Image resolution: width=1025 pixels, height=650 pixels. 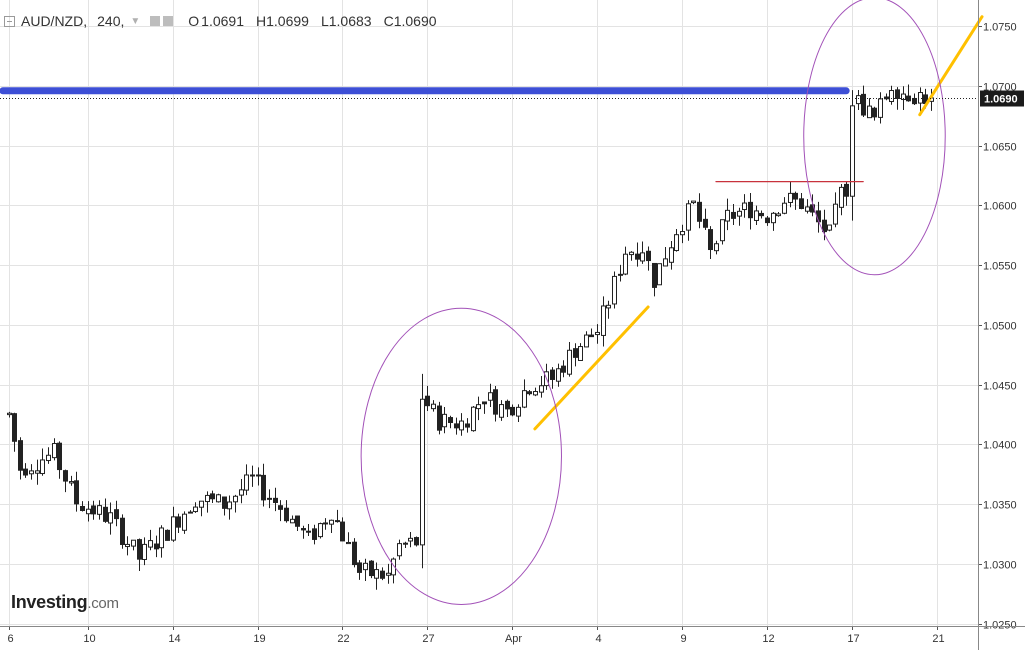 I want to click on collapse-icon, so click(x=9, y=21).